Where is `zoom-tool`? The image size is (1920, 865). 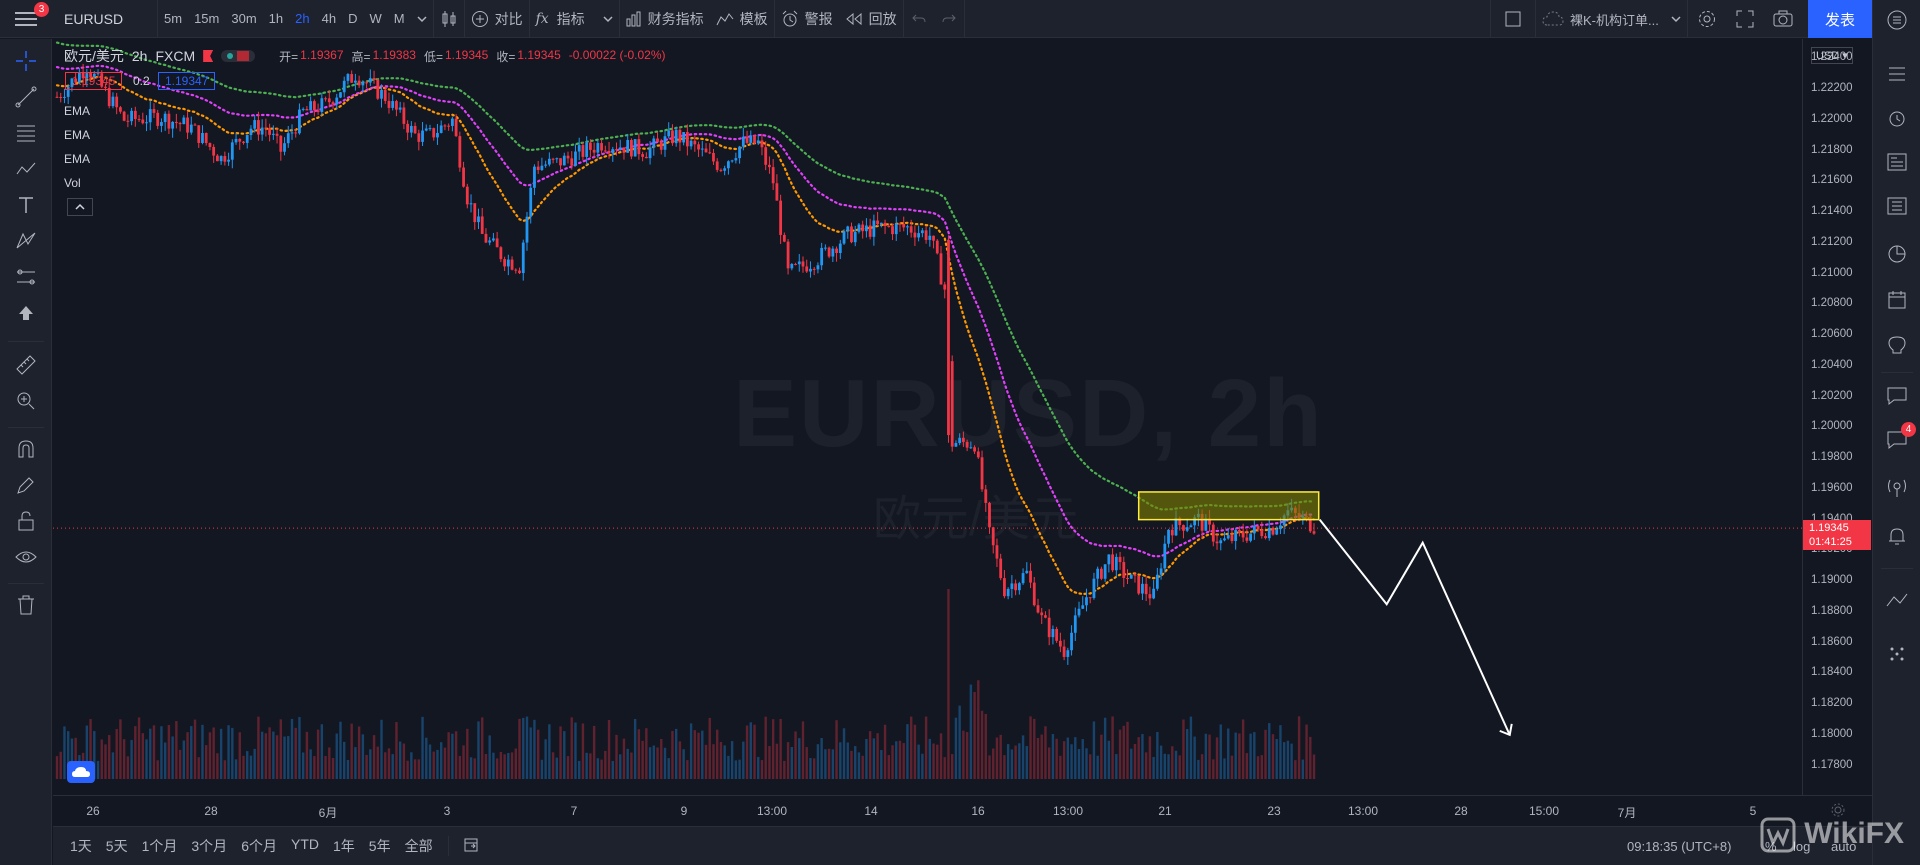 zoom-tool is located at coordinates (26, 401).